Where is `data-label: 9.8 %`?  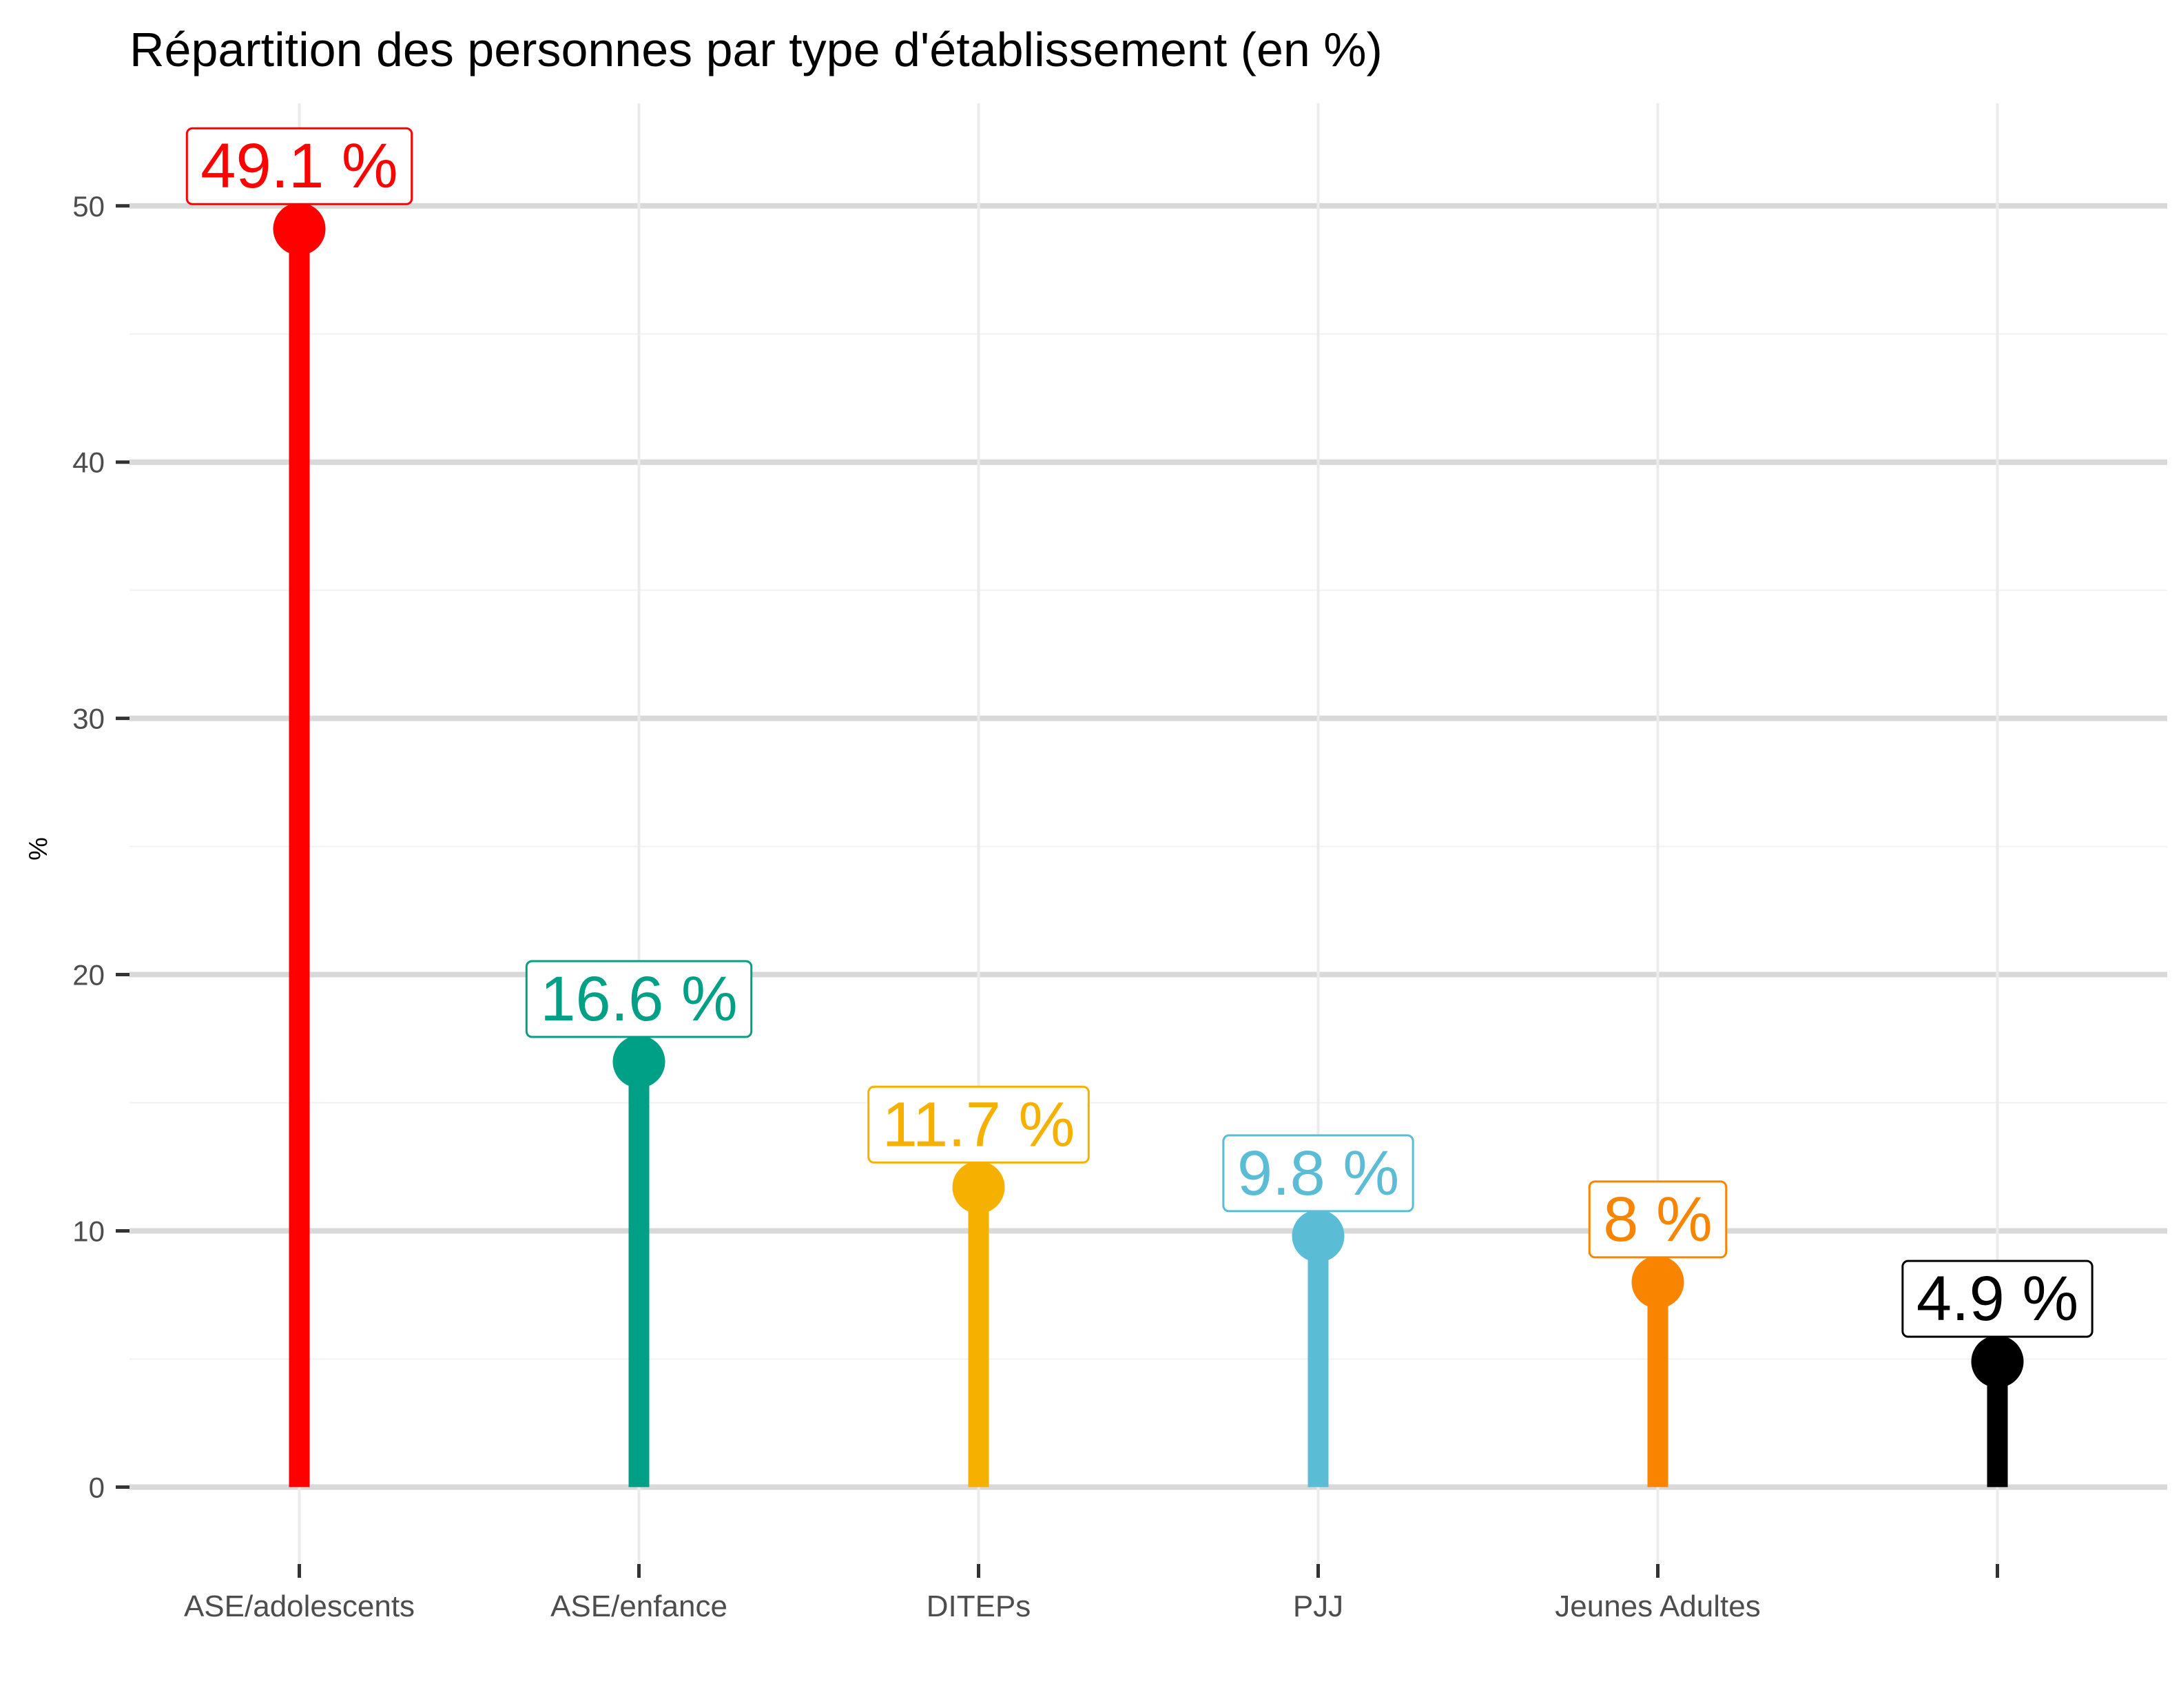
data-label: 9.8 % is located at coordinates (1318, 1173).